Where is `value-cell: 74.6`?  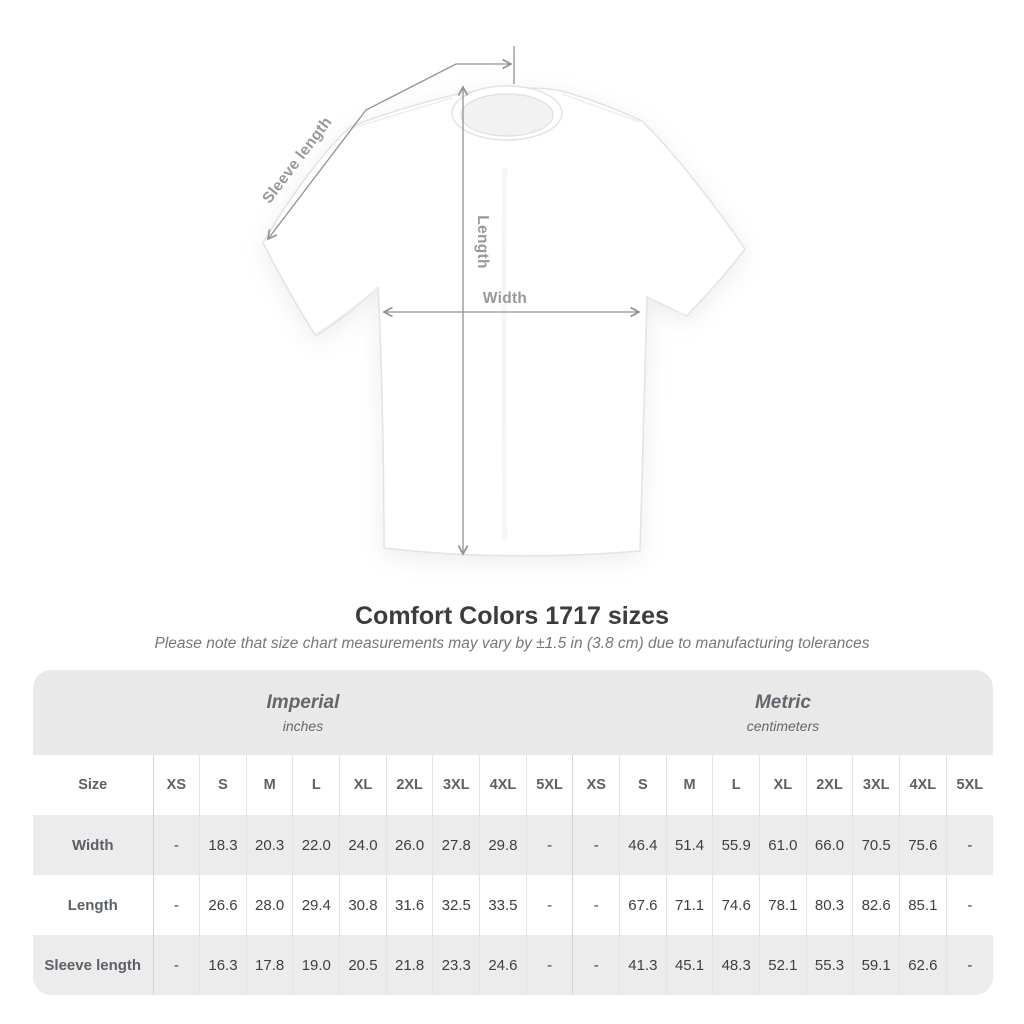
value-cell: 74.6 is located at coordinates (736, 905).